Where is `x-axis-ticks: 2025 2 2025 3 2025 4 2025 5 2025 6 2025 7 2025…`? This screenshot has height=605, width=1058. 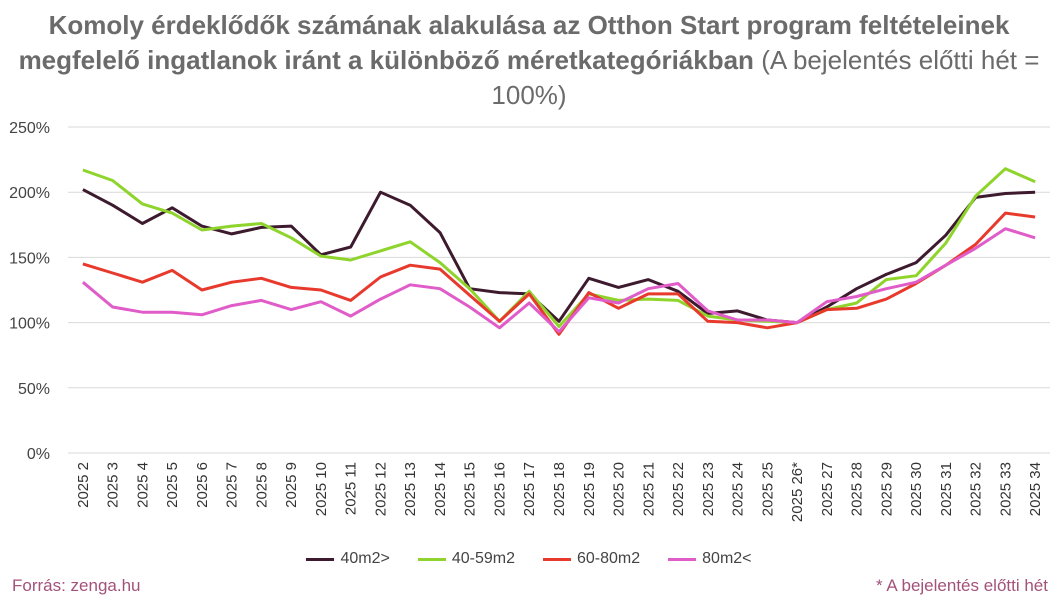
x-axis-ticks: 2025 2 2025 3 2025 4 2025 5 2025 6 2025 7 2025… is located at coordinates (559, 492).